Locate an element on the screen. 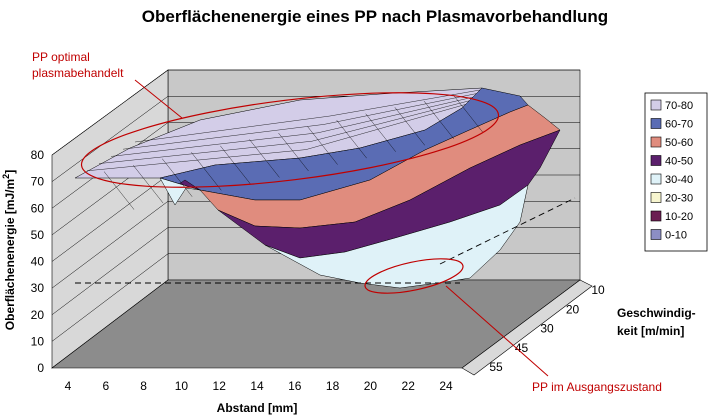 The height and width of the screenshot is (419, 715). legend-items: 70-80 60-70 50-60 40-50 30-40 20-30 10-20 0-10 is located at coordinates (671, 170).